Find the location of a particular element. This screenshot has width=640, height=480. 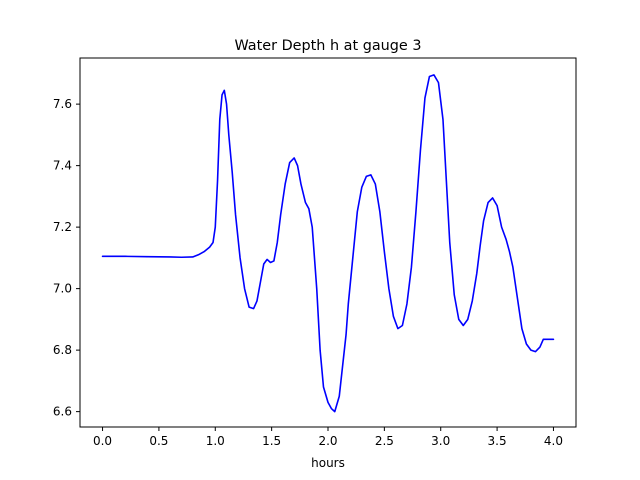

y-tick-label: 7.4 is located at coordinates (62, 166).